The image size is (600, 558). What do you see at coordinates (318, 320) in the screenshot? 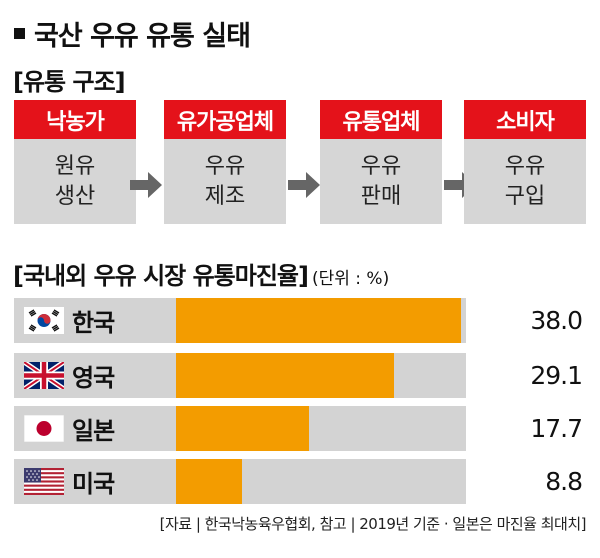
I see `bar-korea` at bounding box center [318, 320].